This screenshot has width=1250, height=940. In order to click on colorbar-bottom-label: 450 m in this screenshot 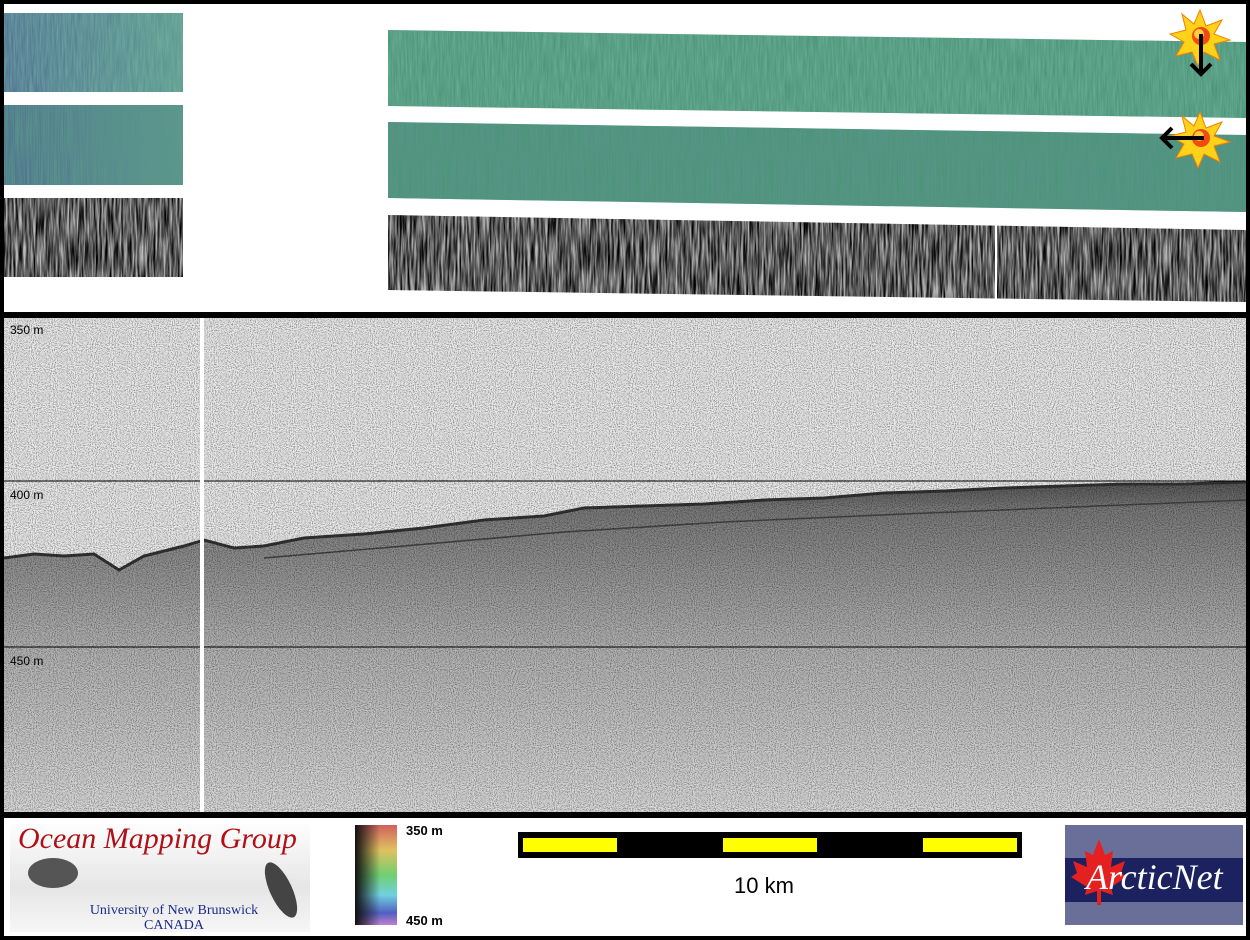, I will do `click(424, 920)`.